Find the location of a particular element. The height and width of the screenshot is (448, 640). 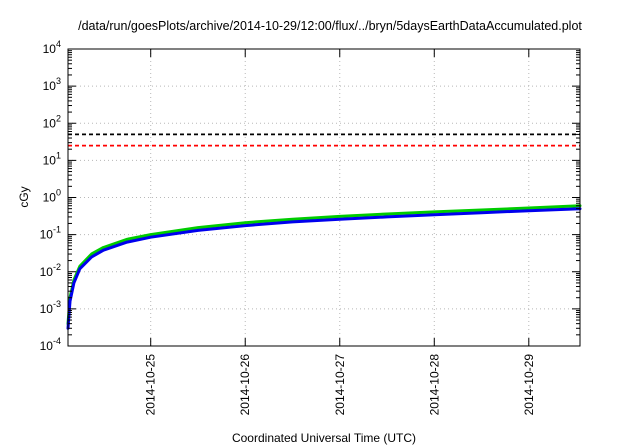

x-tick-label: 2014-10-28 is located at coordinates (434, 385).